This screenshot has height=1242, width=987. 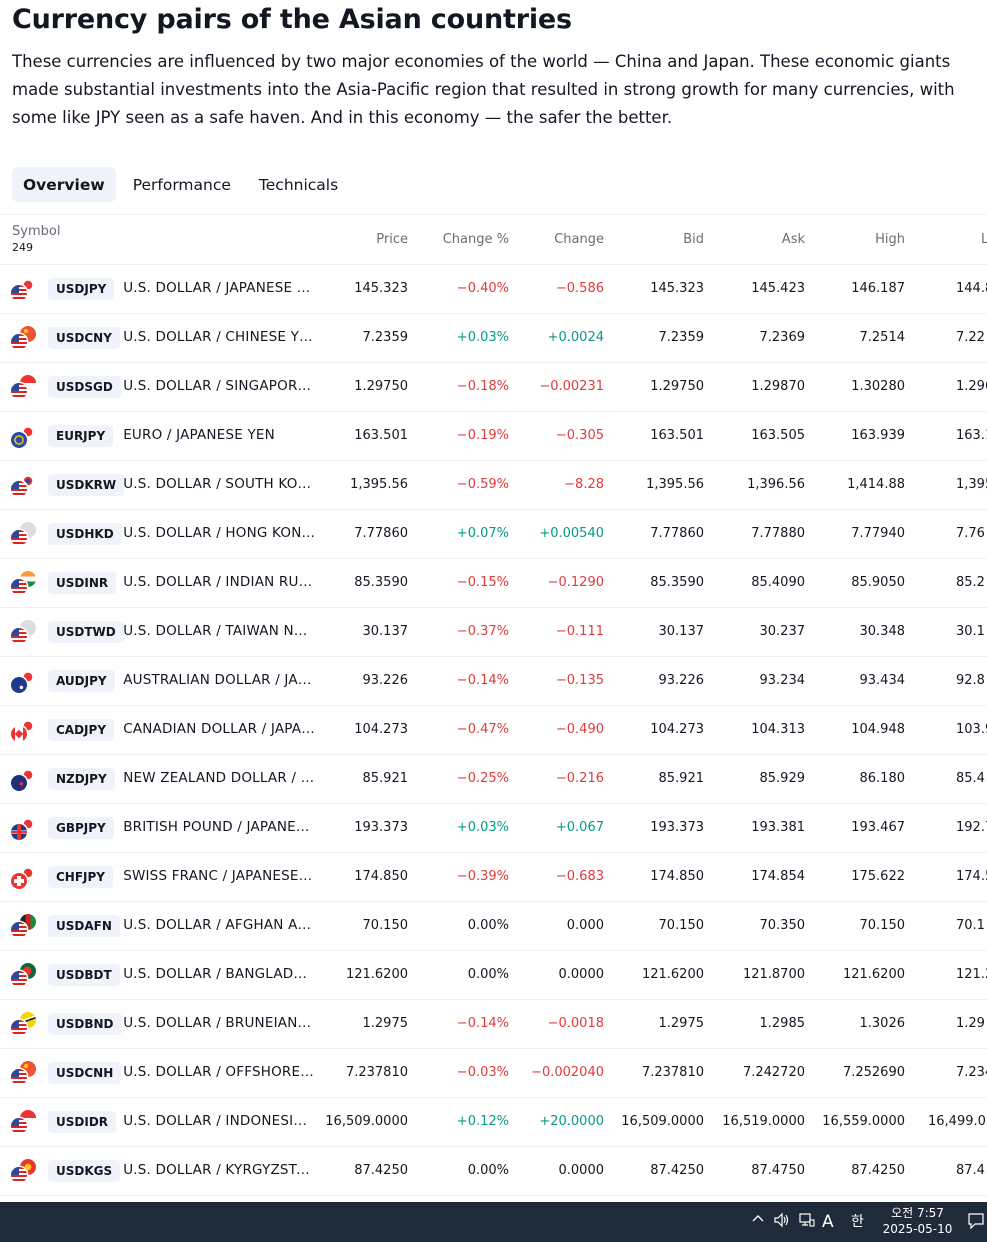 What do you see at coordinates (219, 876) in the screenshot?
I see `pair-name: SWISS FRANC / JAPANESE YEN` at bounding box center [219, 876].